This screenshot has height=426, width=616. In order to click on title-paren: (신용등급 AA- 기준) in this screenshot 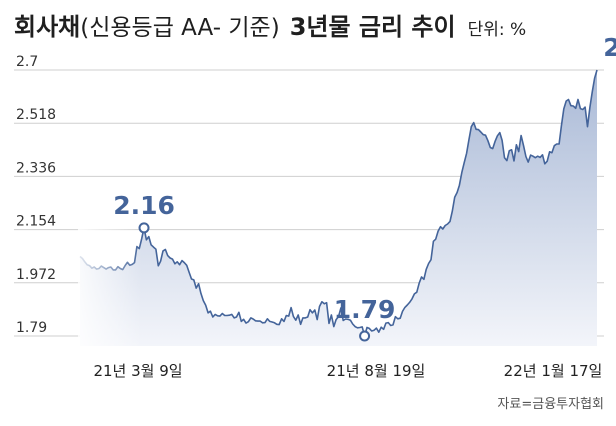, I will do `click(179, 28)`.